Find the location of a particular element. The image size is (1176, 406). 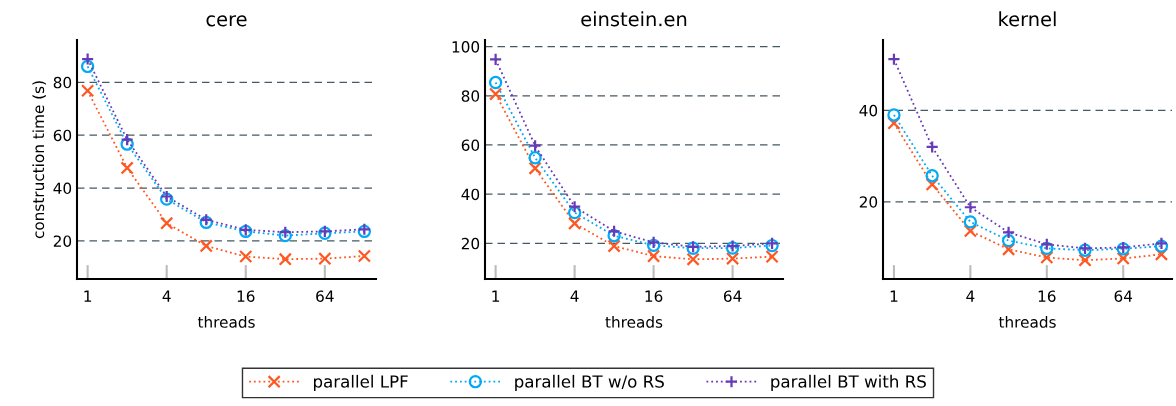

chart-title: cere is located at coordinates (226, 21).